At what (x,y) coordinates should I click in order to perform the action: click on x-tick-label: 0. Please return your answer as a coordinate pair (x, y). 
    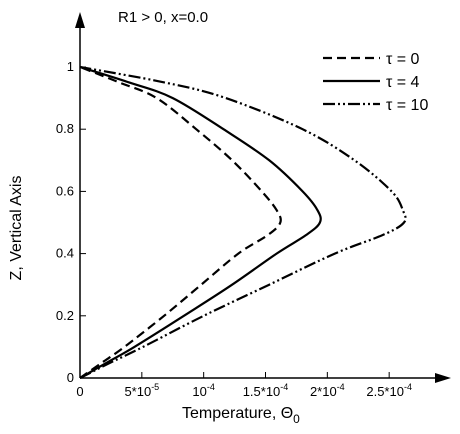
    Looking at the image, I should click on (79, 391).